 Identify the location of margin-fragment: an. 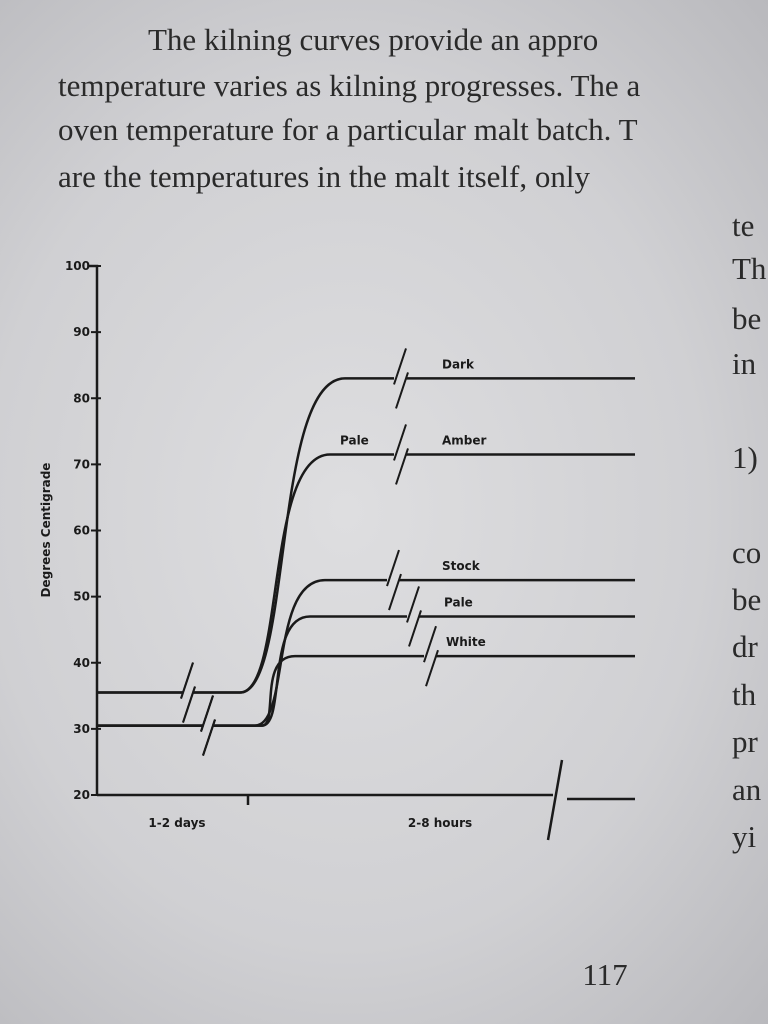
(747, 789).